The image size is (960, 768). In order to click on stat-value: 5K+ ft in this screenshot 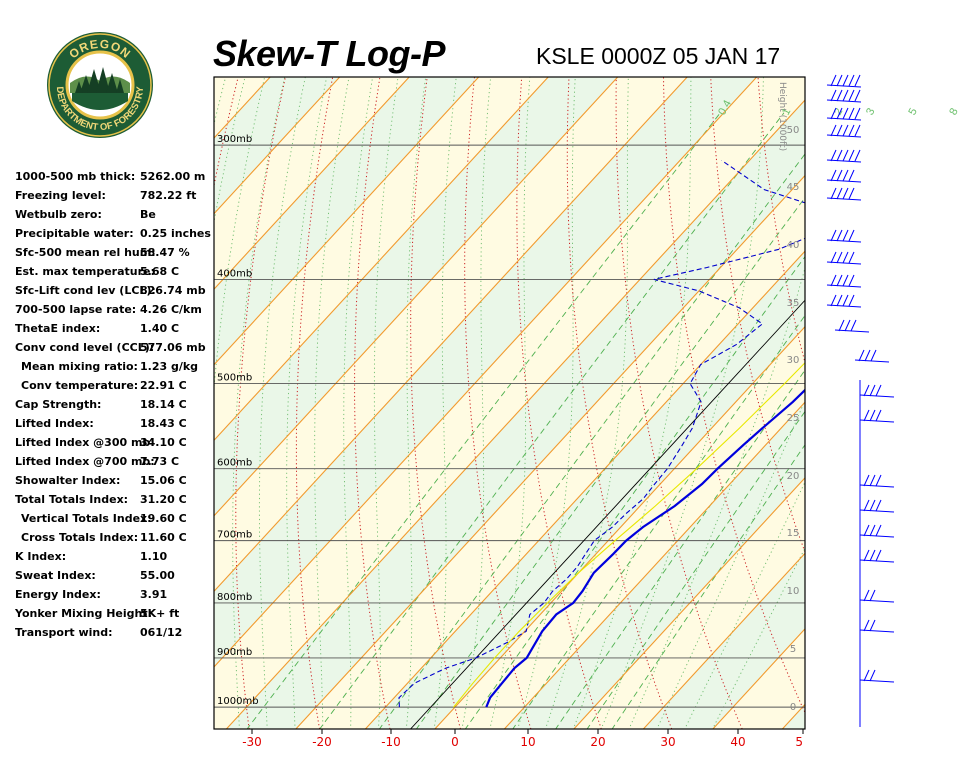, I will do `click(160, 613)`.